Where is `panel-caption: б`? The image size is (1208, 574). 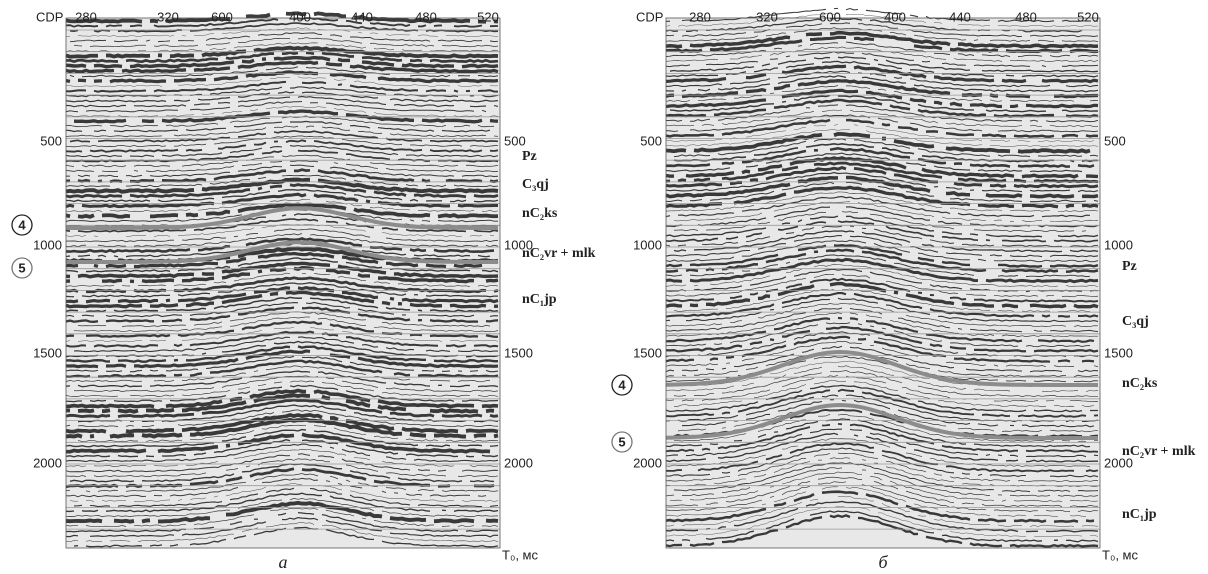
panel-caption: б is located at coordinates (883, 562).